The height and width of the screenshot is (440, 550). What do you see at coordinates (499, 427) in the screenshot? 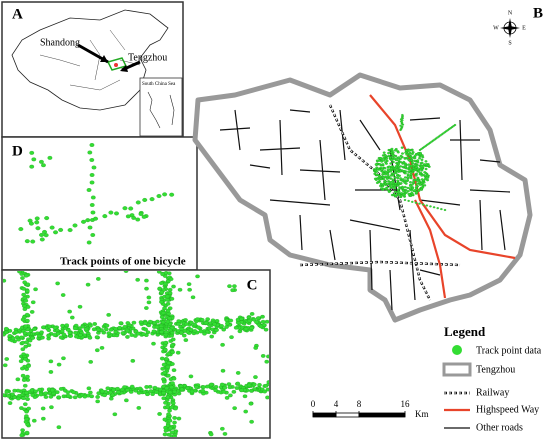
I see `legend-label: Other roads` at bounding box center [499, 427].